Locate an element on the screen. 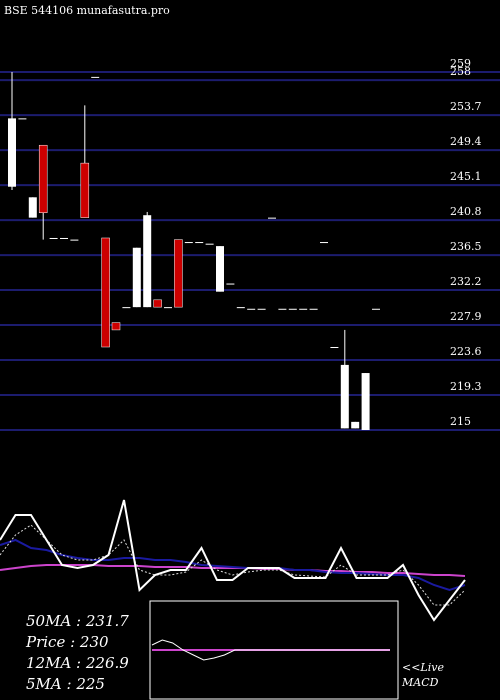  y-tick-label: 259 is located at coordinates (460, 63).